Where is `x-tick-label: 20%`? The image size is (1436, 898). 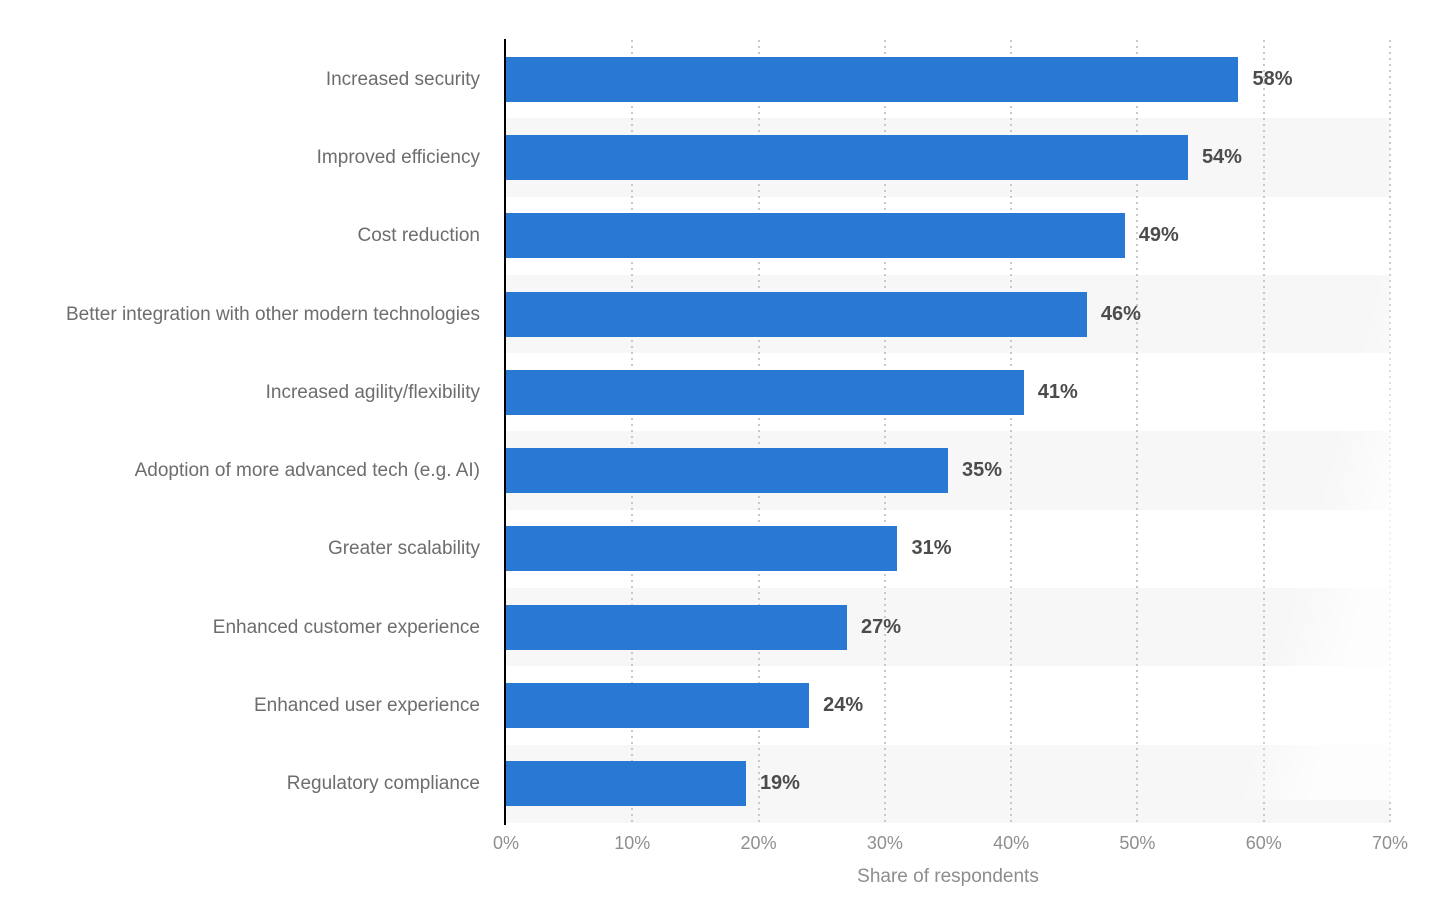
x-tick-label: 20% is located at coordinates (758, 843).